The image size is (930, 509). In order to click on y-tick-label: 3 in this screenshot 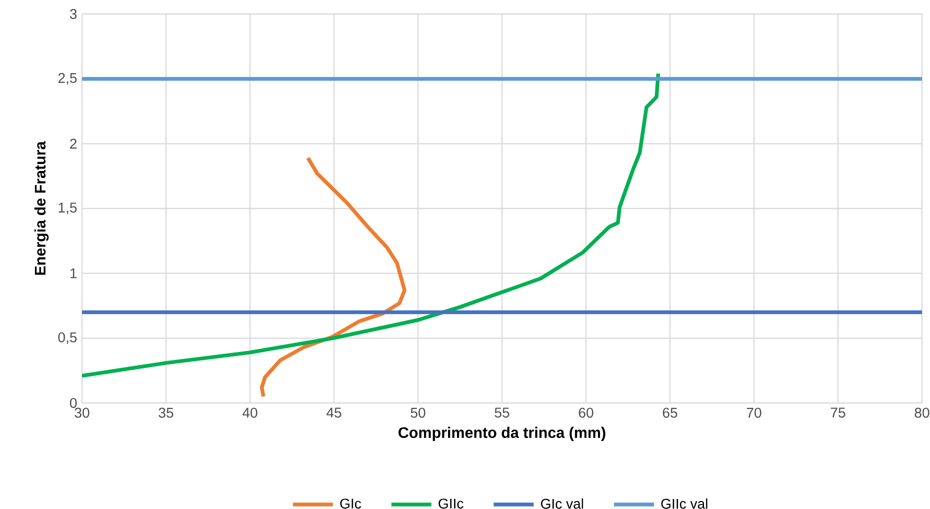, I will do `click(73, 14)`.